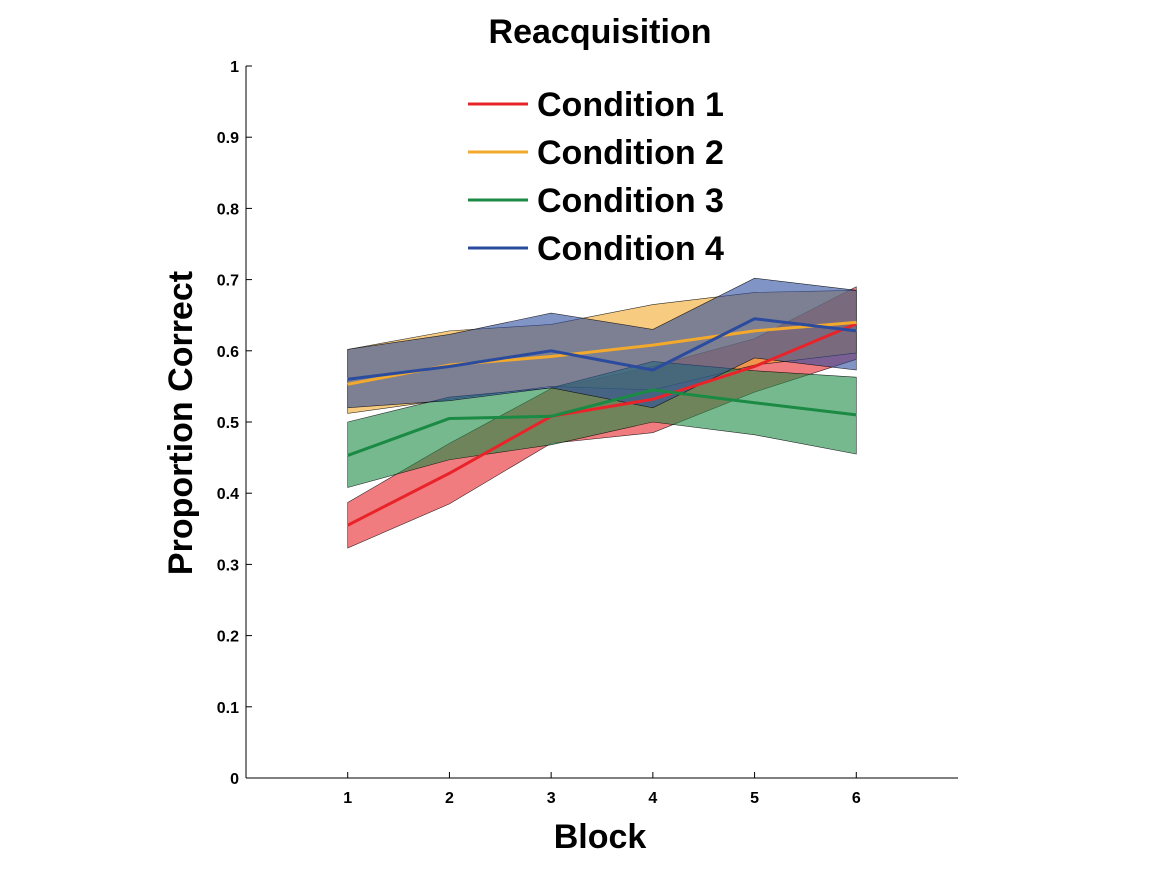 Image resolution: width=1165 pixels, height=875 pixels. Describe the element at coordinates (228, 708) in the screenshot. I see `y-tick-label: 0.1` at that location.